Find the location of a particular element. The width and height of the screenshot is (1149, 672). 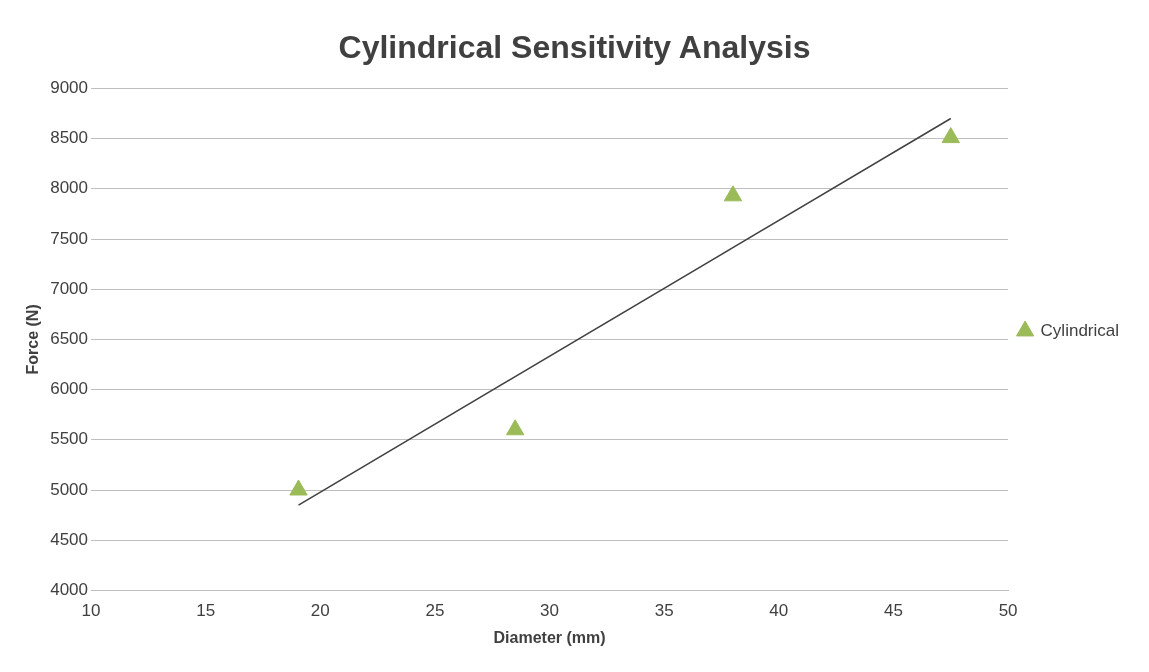

y-tick-label: 5500 is located at coordinates (69, 439).